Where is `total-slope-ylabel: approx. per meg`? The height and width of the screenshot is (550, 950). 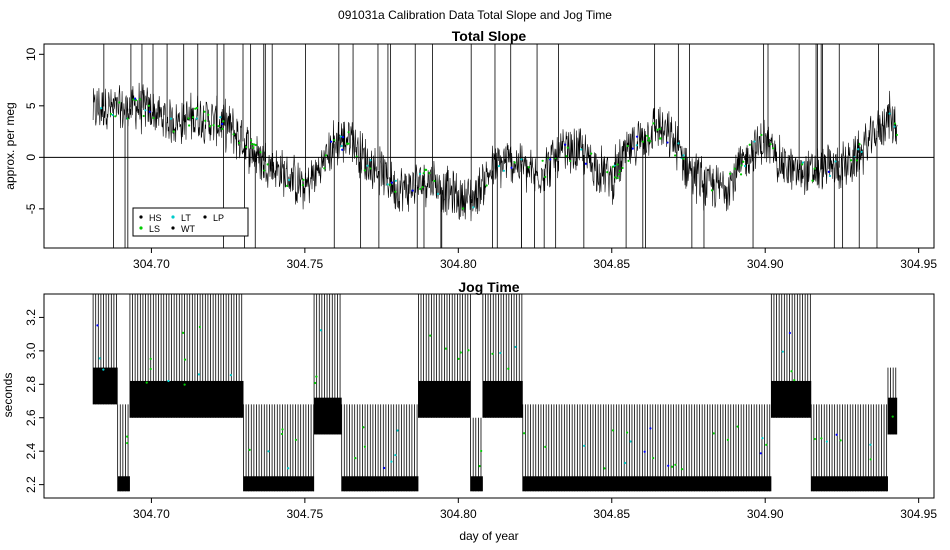
total-slope-ylabel: approx. per meg is located at coordinates (10, 145).